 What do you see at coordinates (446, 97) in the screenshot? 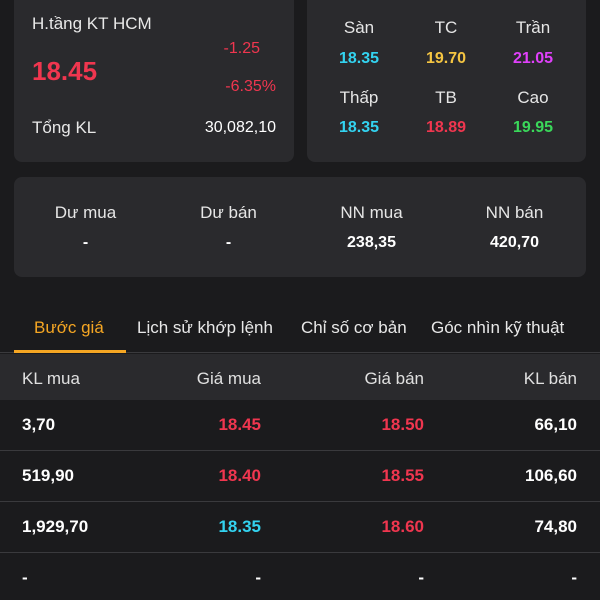
I see `average-price-label: TB` at bounding box center [446, 97].